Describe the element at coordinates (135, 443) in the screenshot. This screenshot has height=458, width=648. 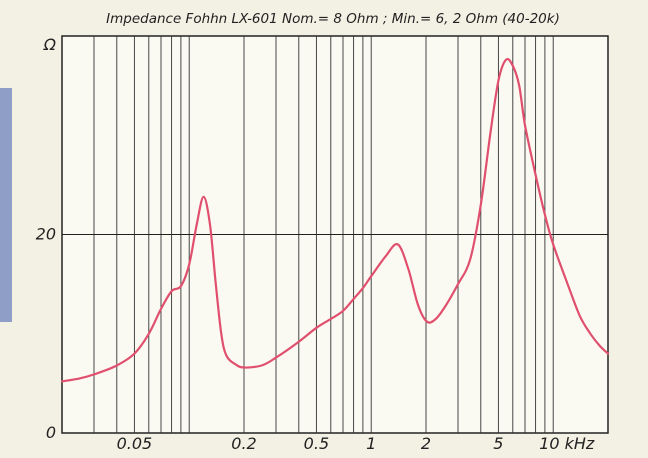
I see `x-tick-label: 0.05` at that location.